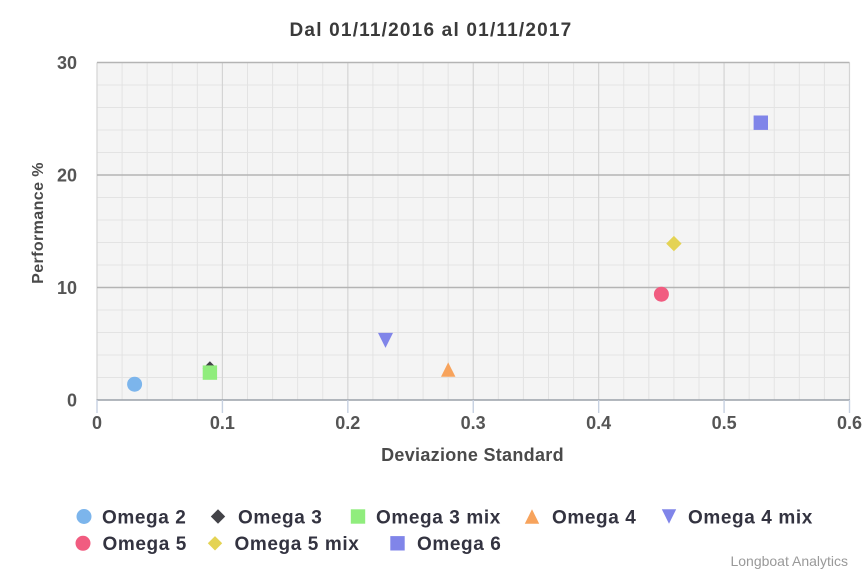  I want to click on svg-text: Deviazione Standard, so click(472, 455).